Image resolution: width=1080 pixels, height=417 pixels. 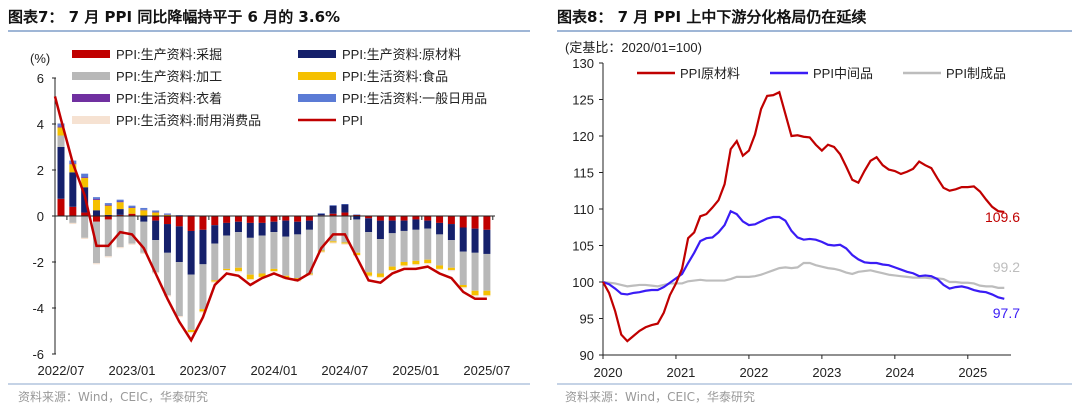 What do you see at coordinates (344, 370) in the screenshot?
I see `x-tick-label: 2024/07` at bounding box center [344, 370].